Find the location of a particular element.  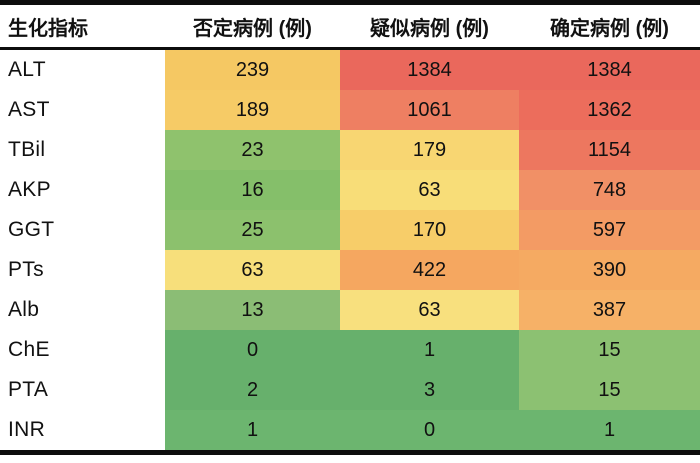

column-header-confirmed-cases: 确定病例 (例) is located at coordinates (609, 28).